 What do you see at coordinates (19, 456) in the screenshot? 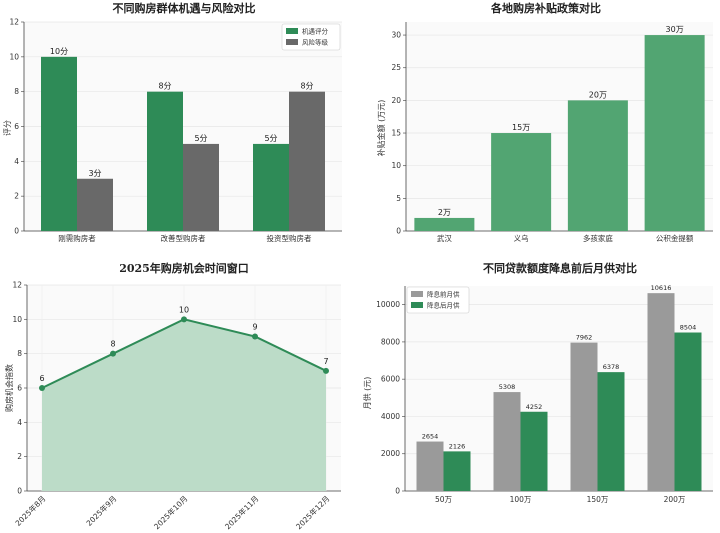
I see `chart3-ytick-label: 2` at bounding box center [19, 456].